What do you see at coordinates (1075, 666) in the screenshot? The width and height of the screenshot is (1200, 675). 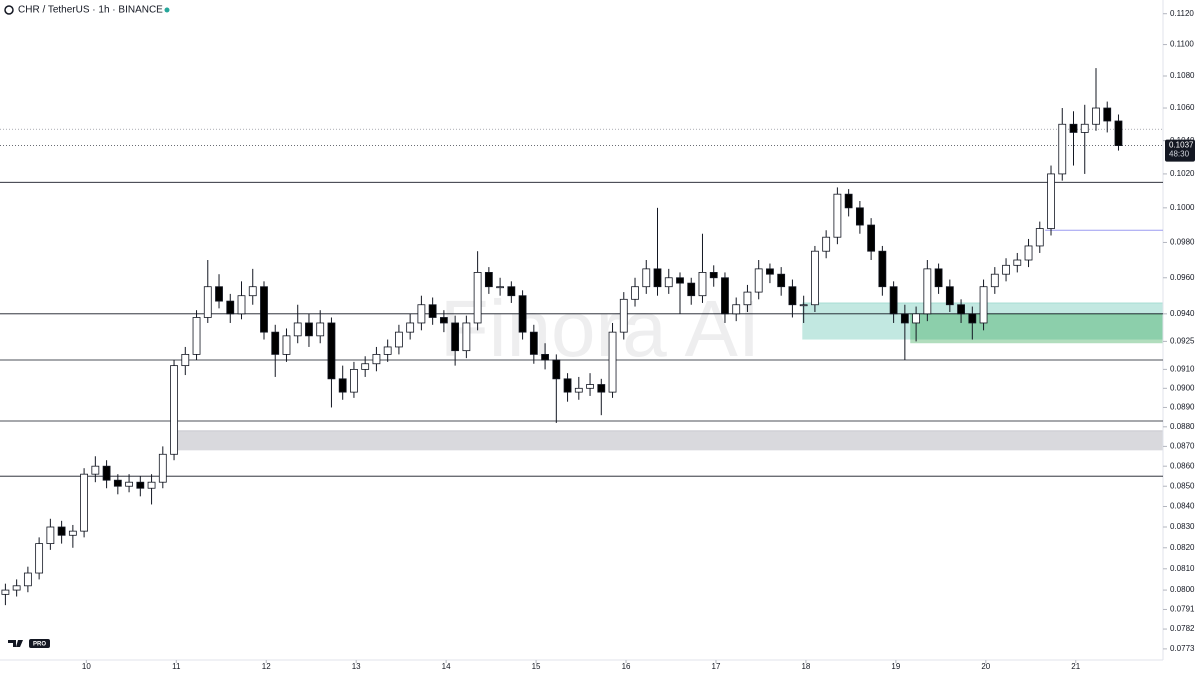 I see `x-tick-label: 21` at bounding box center [1075, 666].